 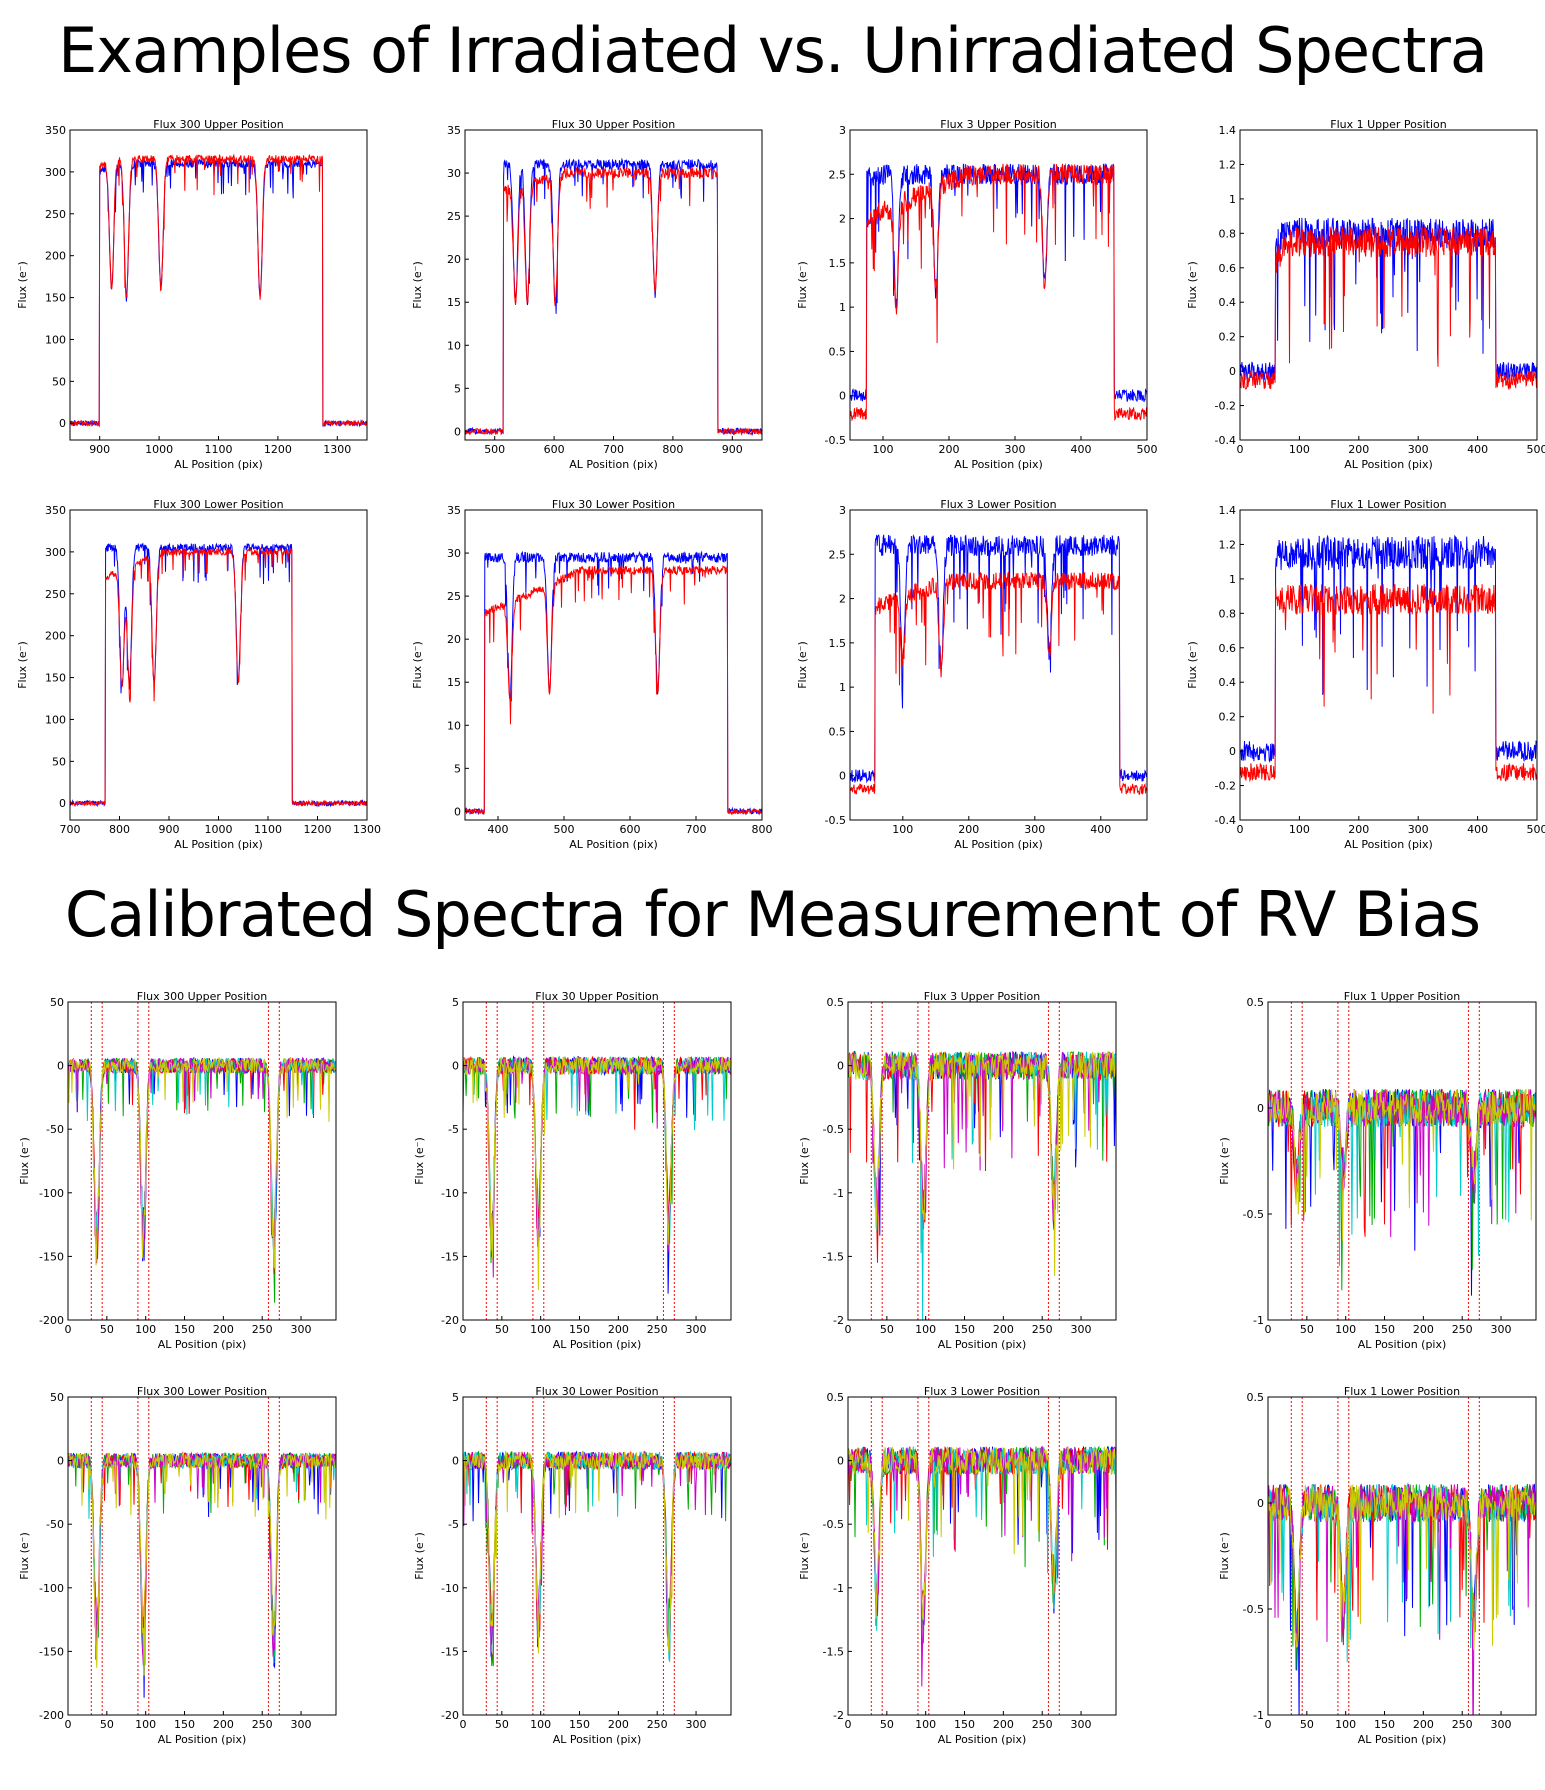 What do you see at coordinates (268, 829) in the screenshot?
I see `x-tick-label: 1100` at bounding box center [268, 829].